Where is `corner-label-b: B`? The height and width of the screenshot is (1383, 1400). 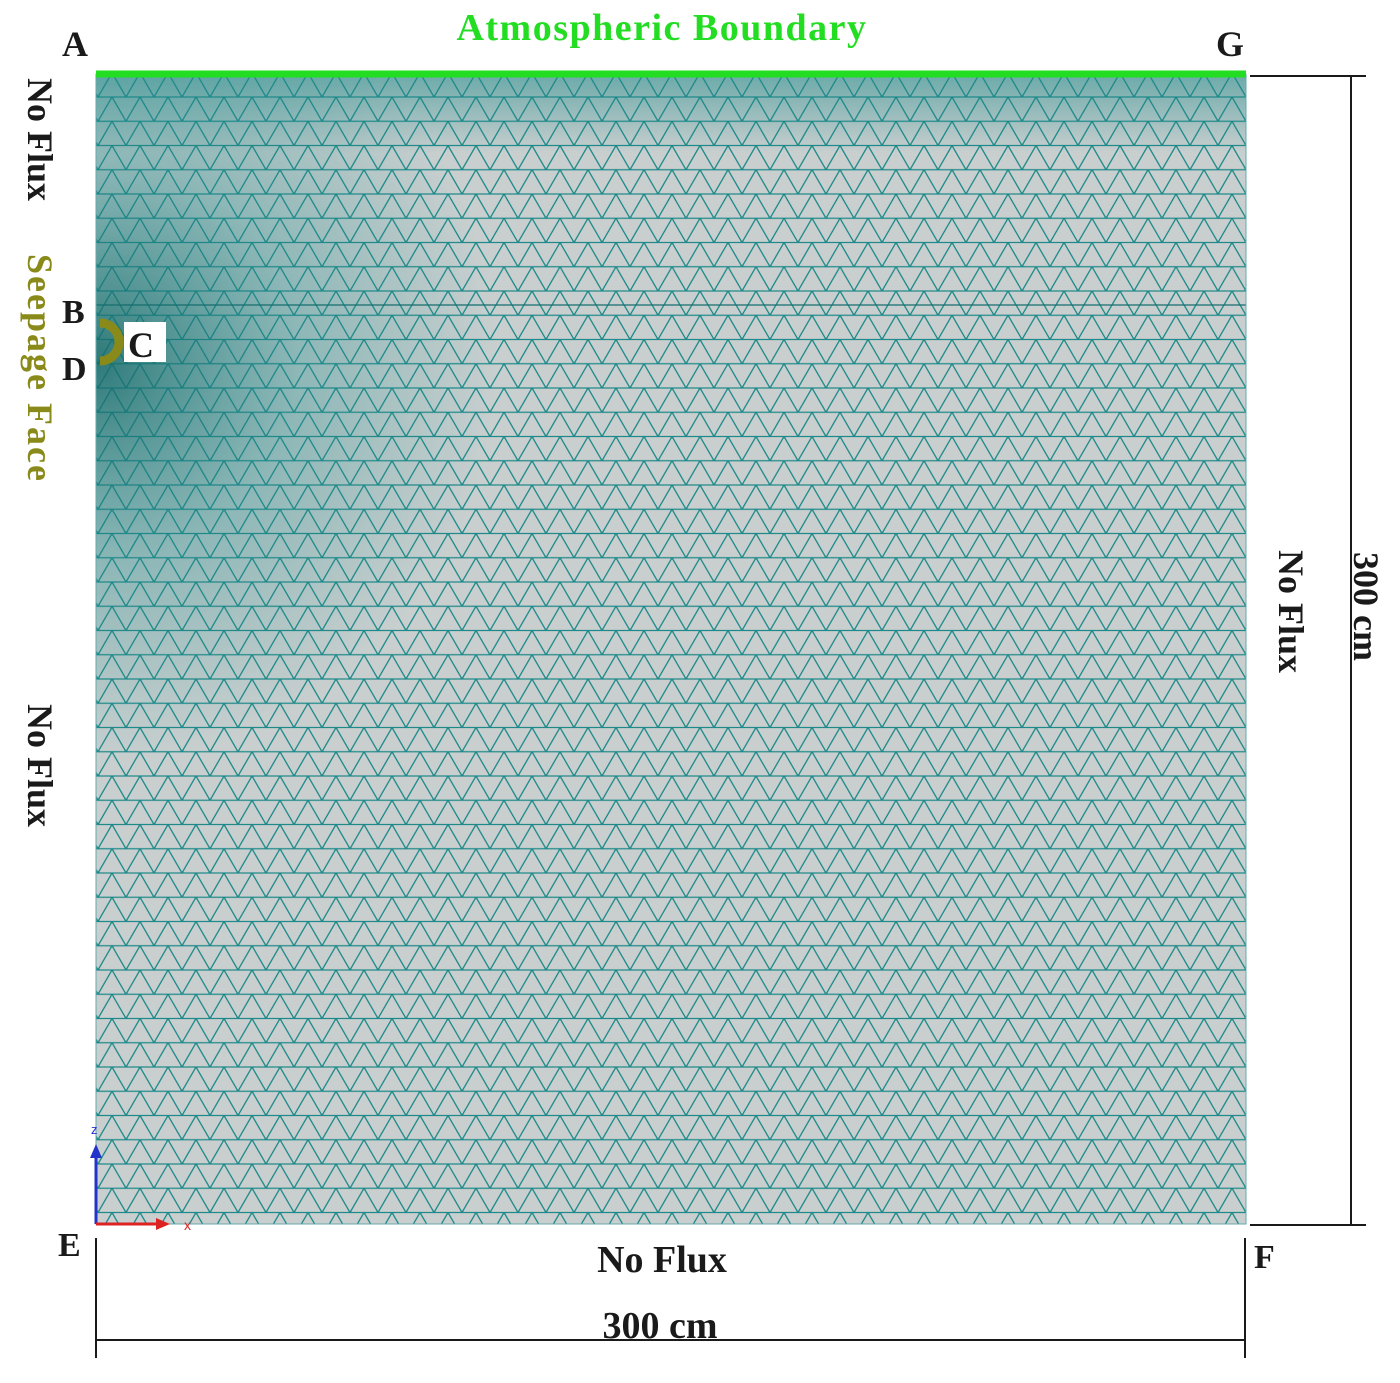
corner-label-b: B is located at coordinates (73, 312).